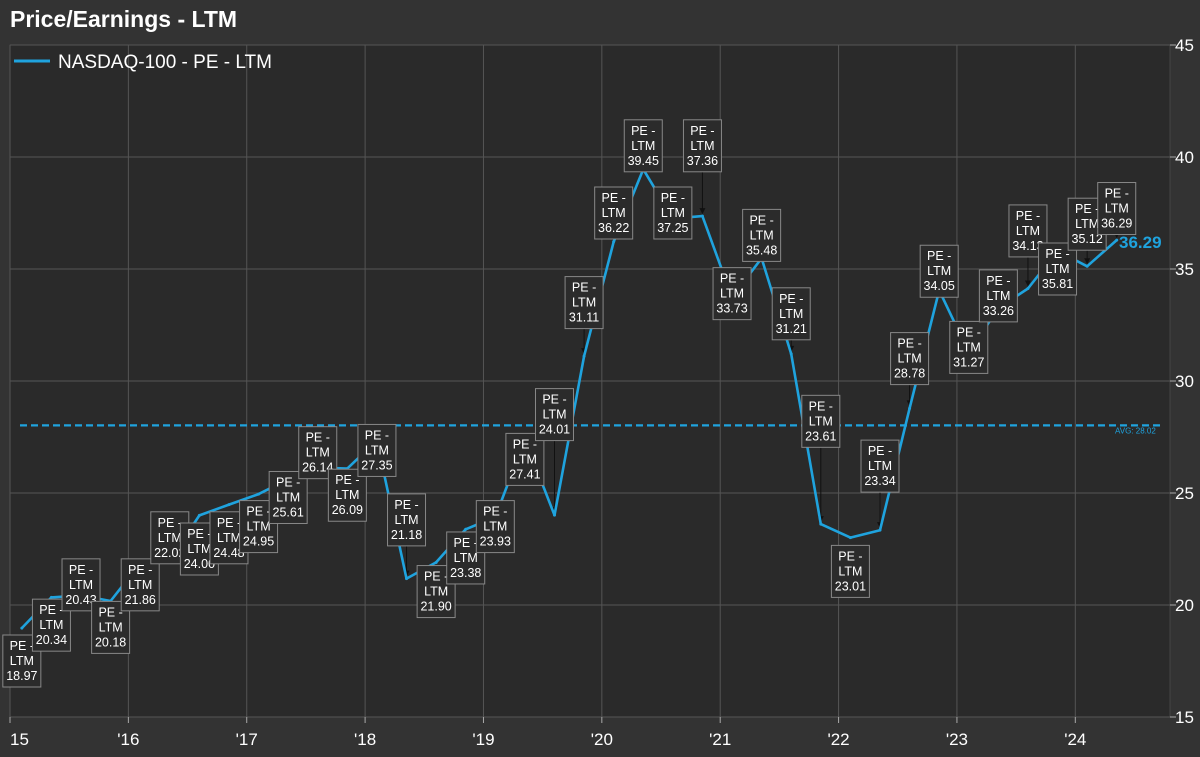 The image size is (1200, 757). I want to click on y-tick-label: 40, so click(1184, 157).